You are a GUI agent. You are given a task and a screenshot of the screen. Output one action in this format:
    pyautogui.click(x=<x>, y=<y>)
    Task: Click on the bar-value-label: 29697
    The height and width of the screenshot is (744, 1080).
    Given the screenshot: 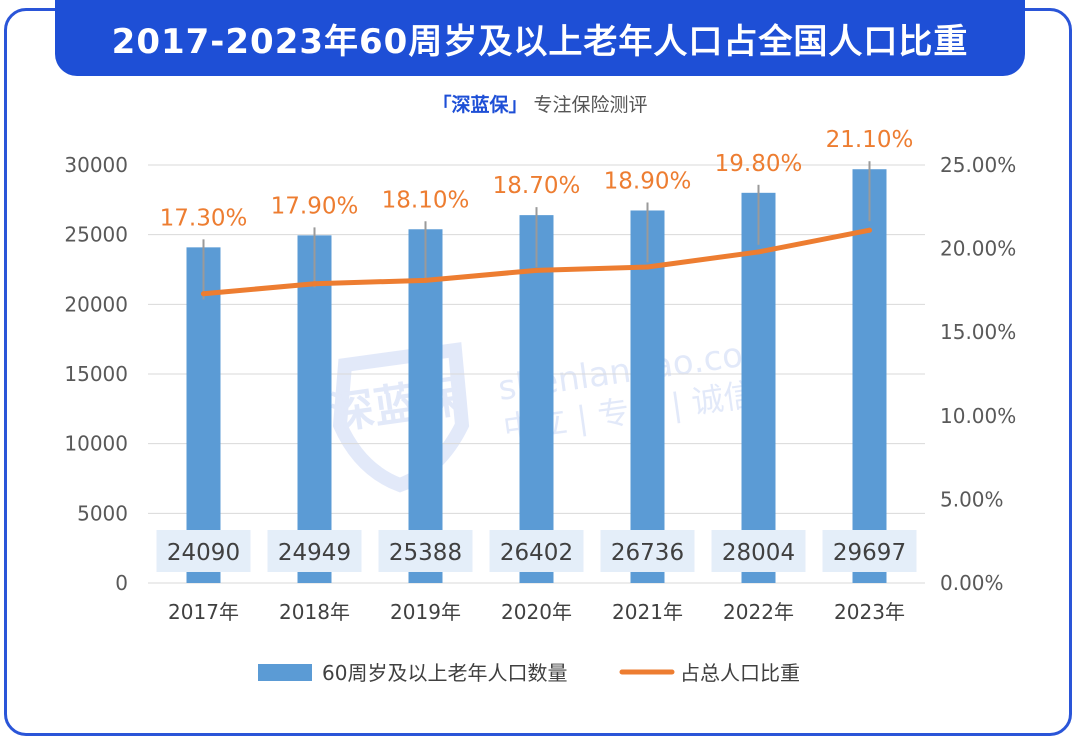 What is the action you would take?
    pyautogui.click(x=869, y=553)
    